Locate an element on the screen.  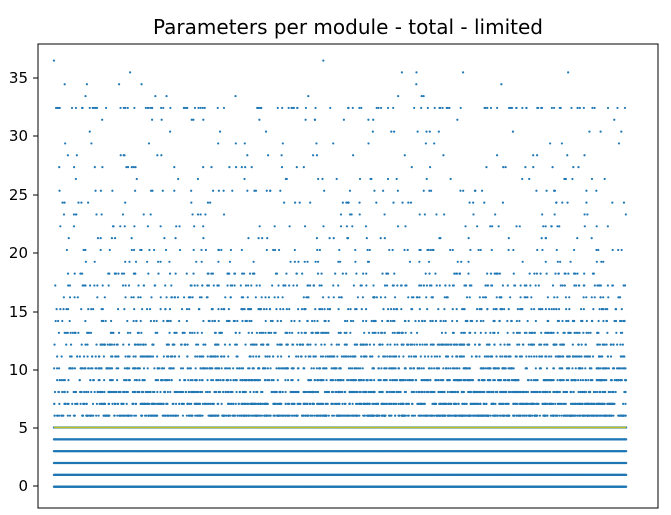
y-tick-label-0: 0 is located at coordinates (23, 486).